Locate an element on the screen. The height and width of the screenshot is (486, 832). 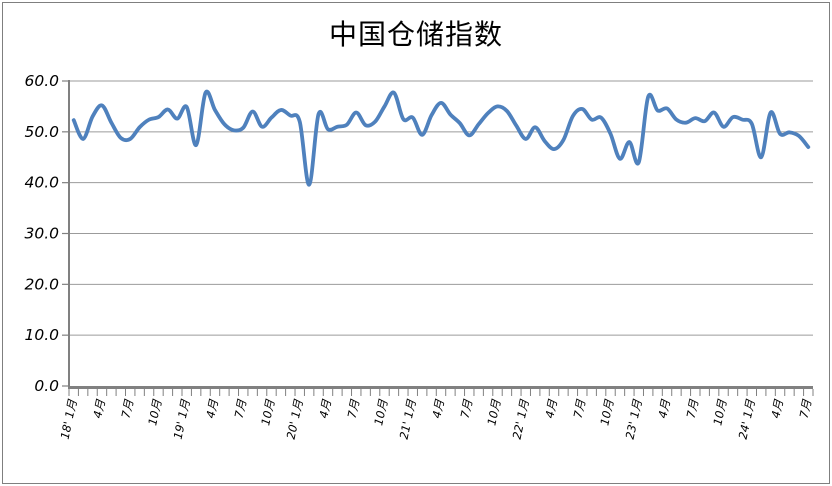
x-tick-label: 18' 1月 is located at coordinates (69, 419).